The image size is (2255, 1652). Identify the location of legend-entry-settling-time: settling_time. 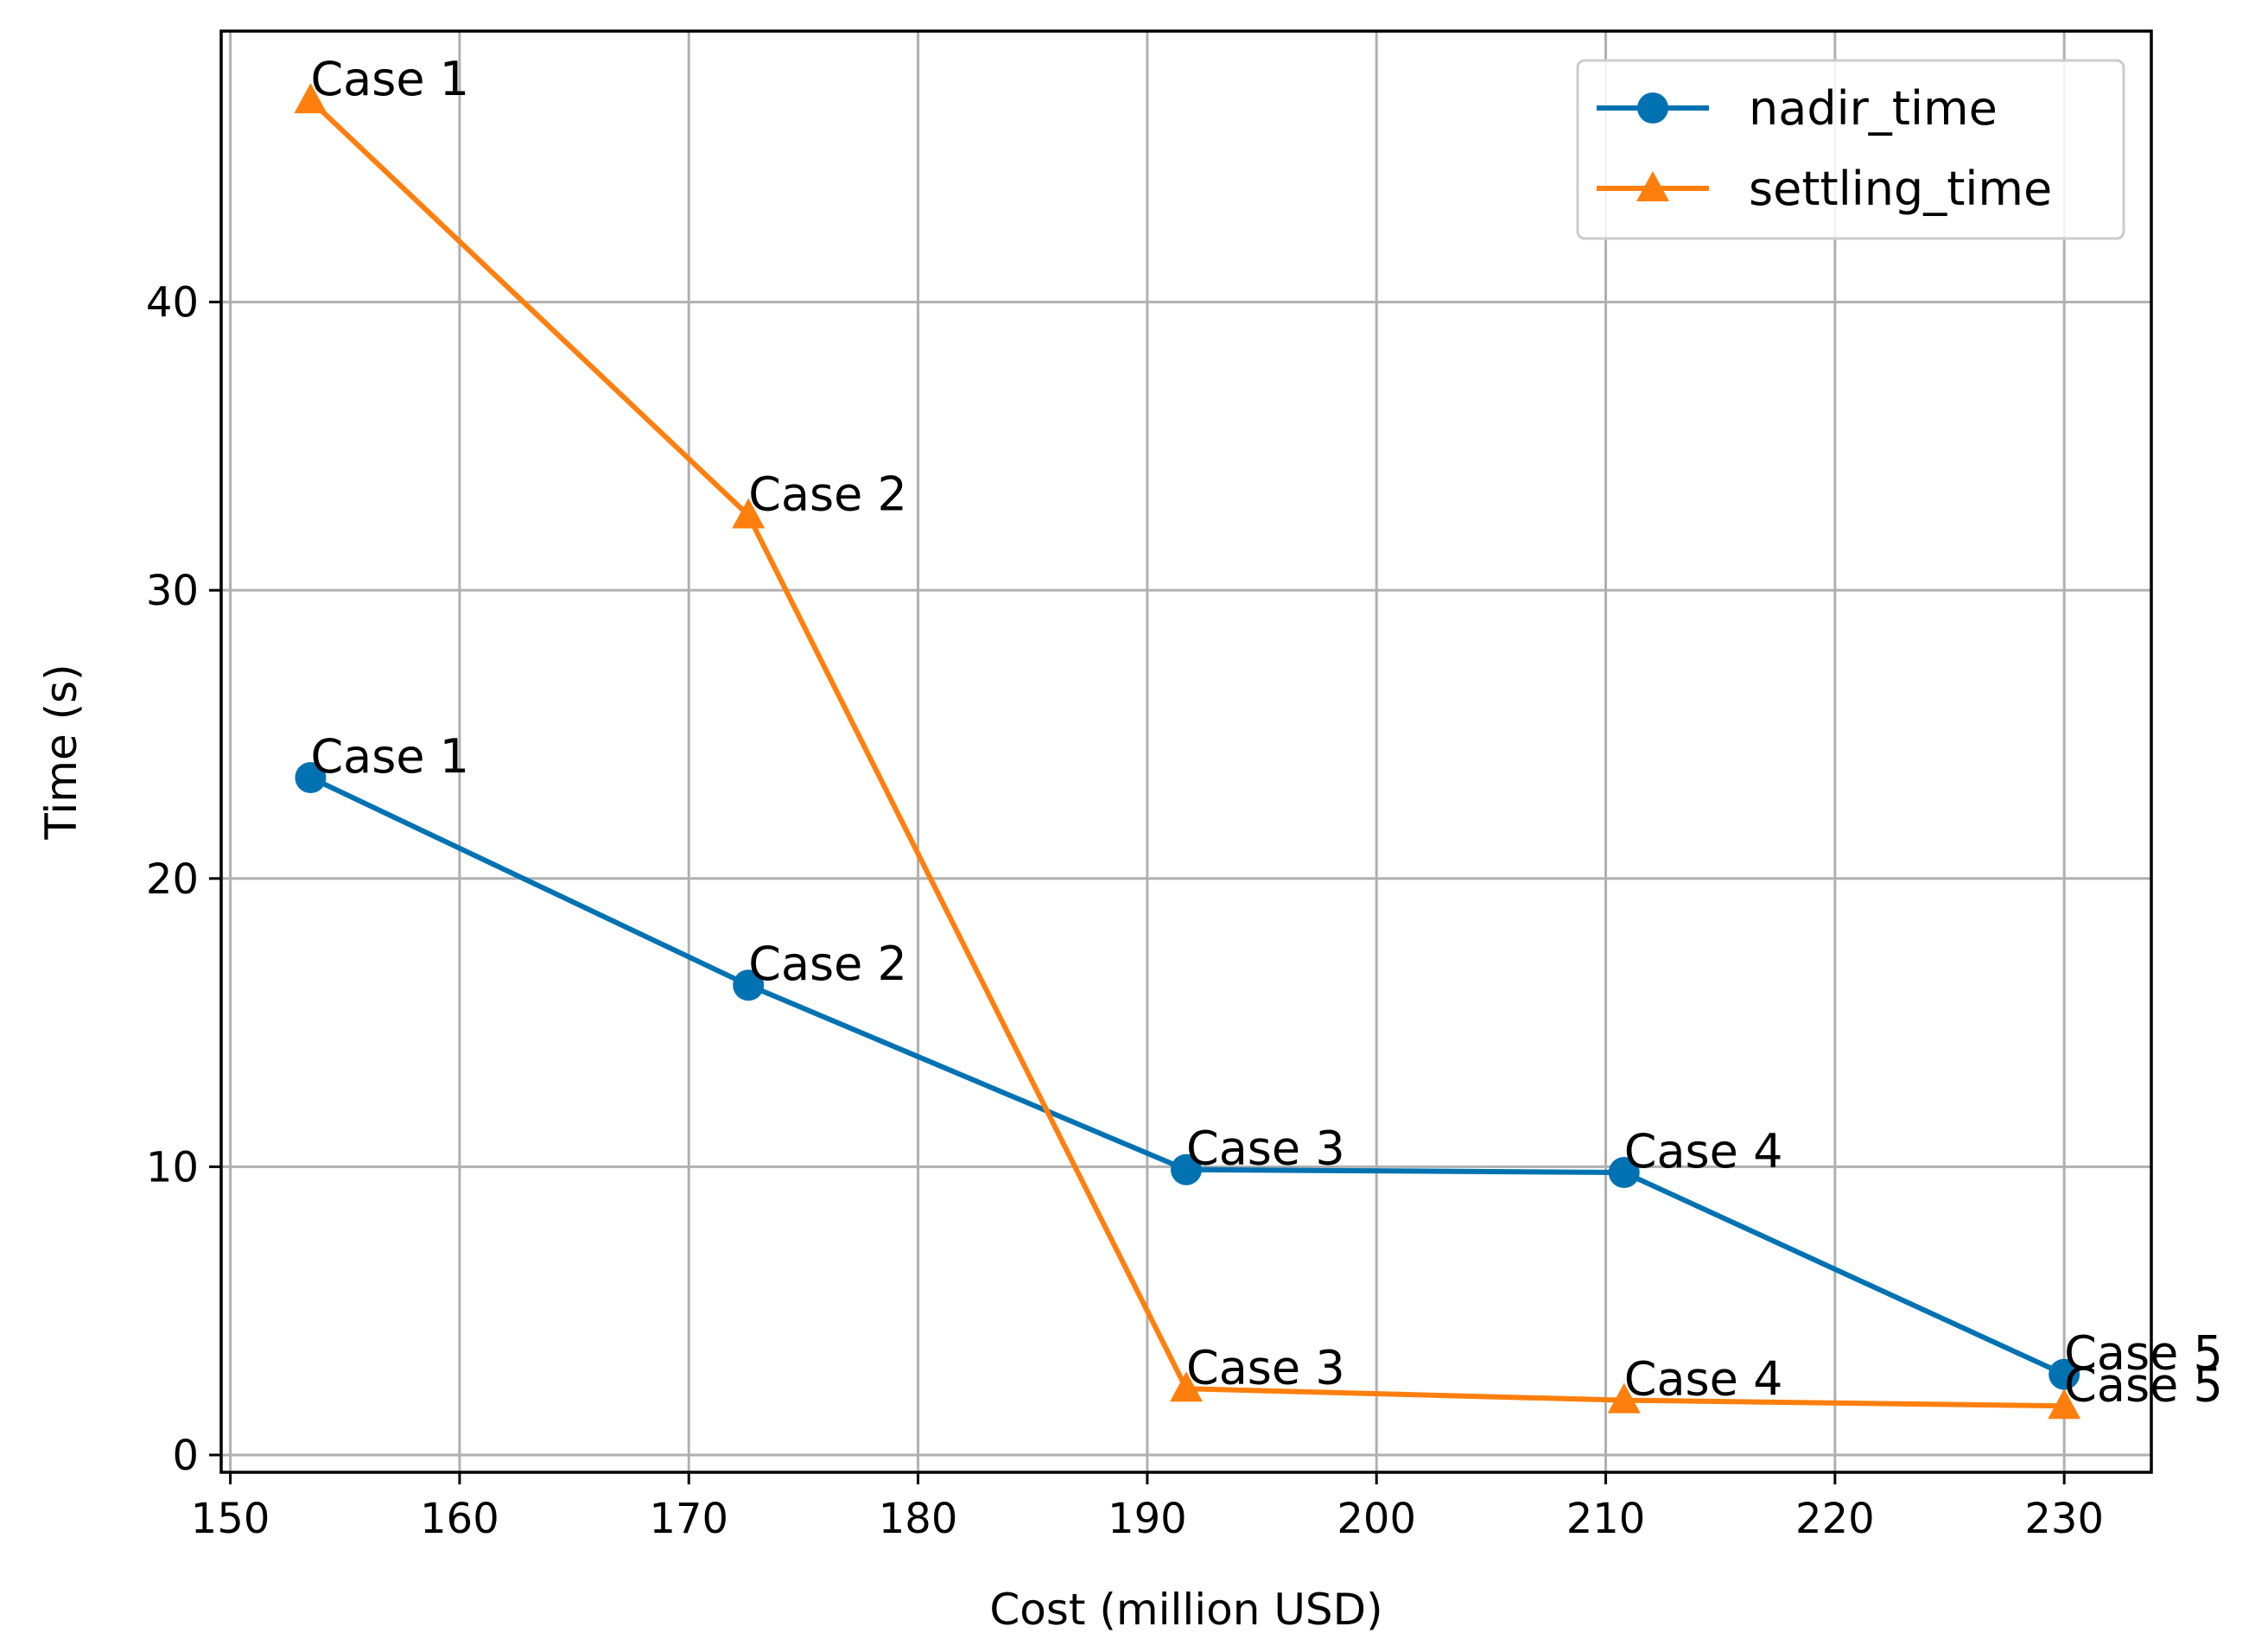
(1901, 189).